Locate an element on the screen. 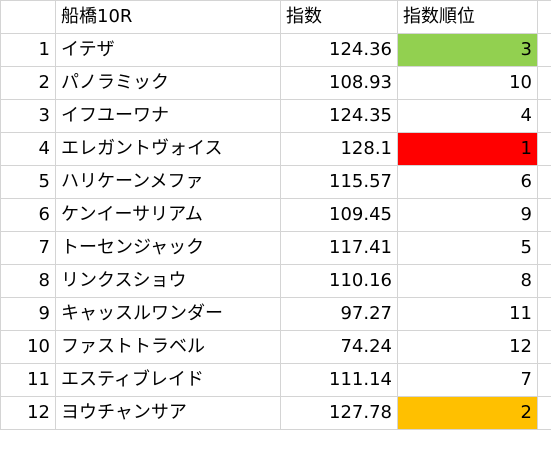  index-value-cell: 74.24 is located at coordinates (339, 347).